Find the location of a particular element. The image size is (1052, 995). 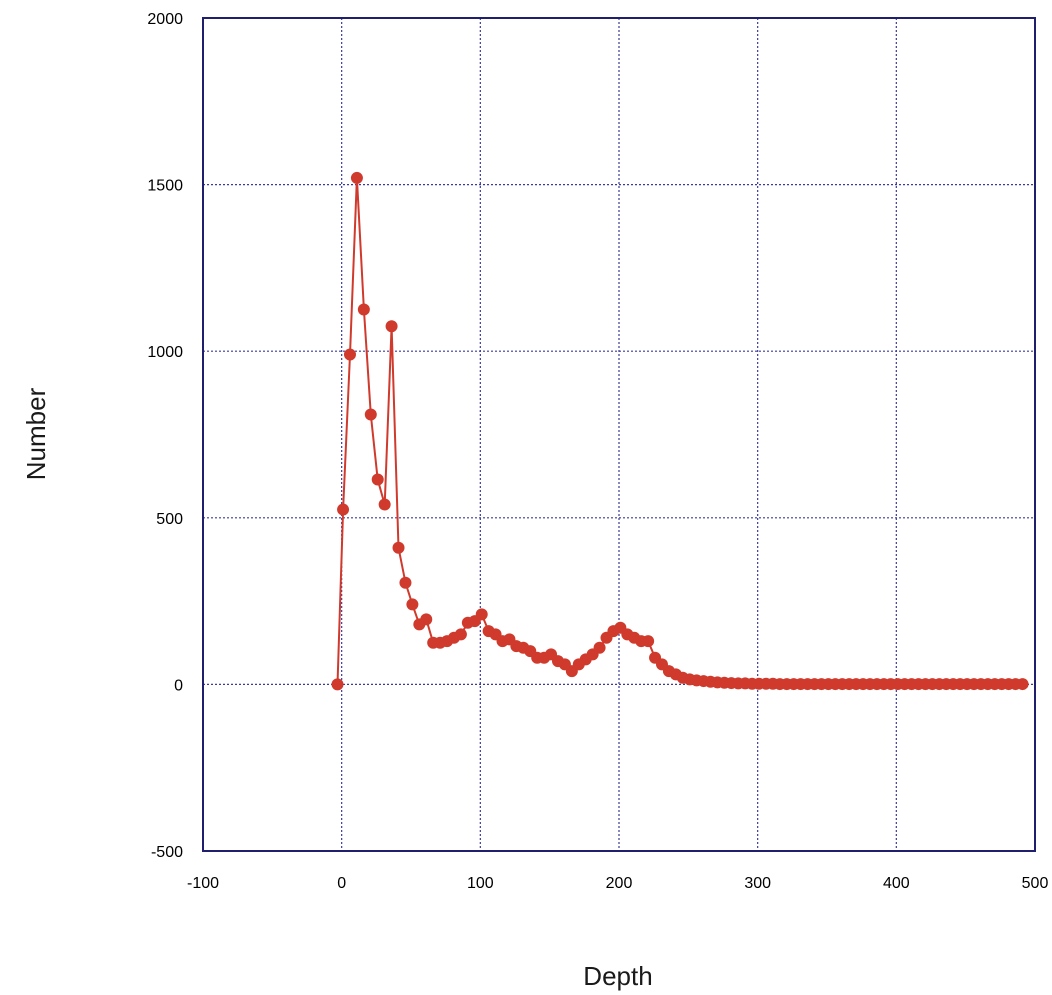

y-tick-label: 500 is located at coordinates (169, 519).